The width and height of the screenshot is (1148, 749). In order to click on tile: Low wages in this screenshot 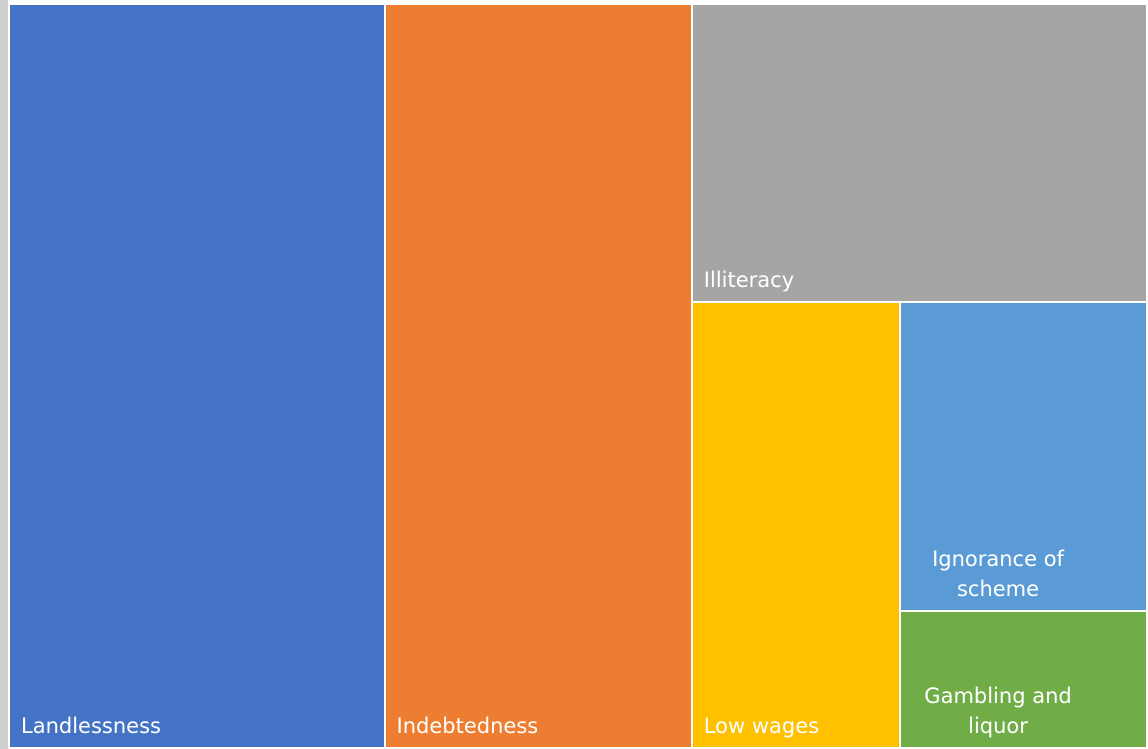, I will do `click(797, 525)`.